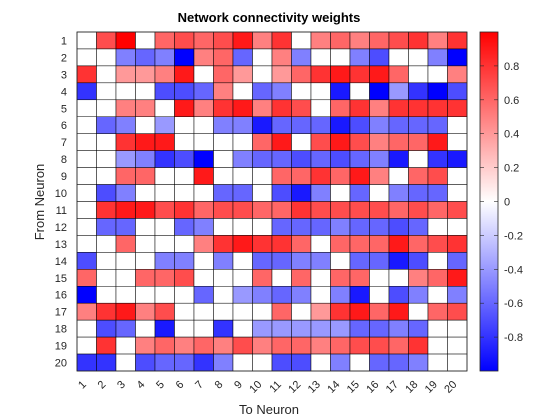 Image resolution: width=560 pixels, height=420 pixels. I want to click on x-tick-label: 5, so click(160, 385).